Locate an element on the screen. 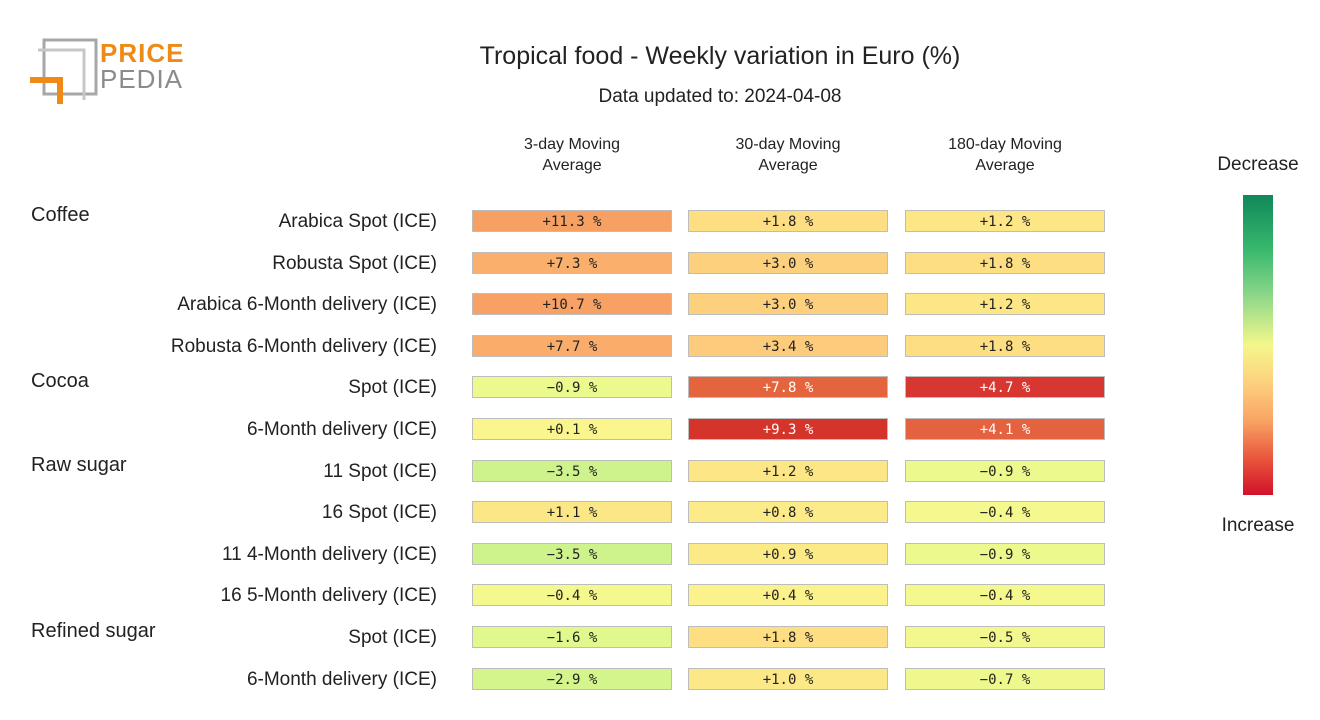 This screenshot has height=720, width=1320. heatmap-cell: −0.7 % is located at coordinates (1005, 678).